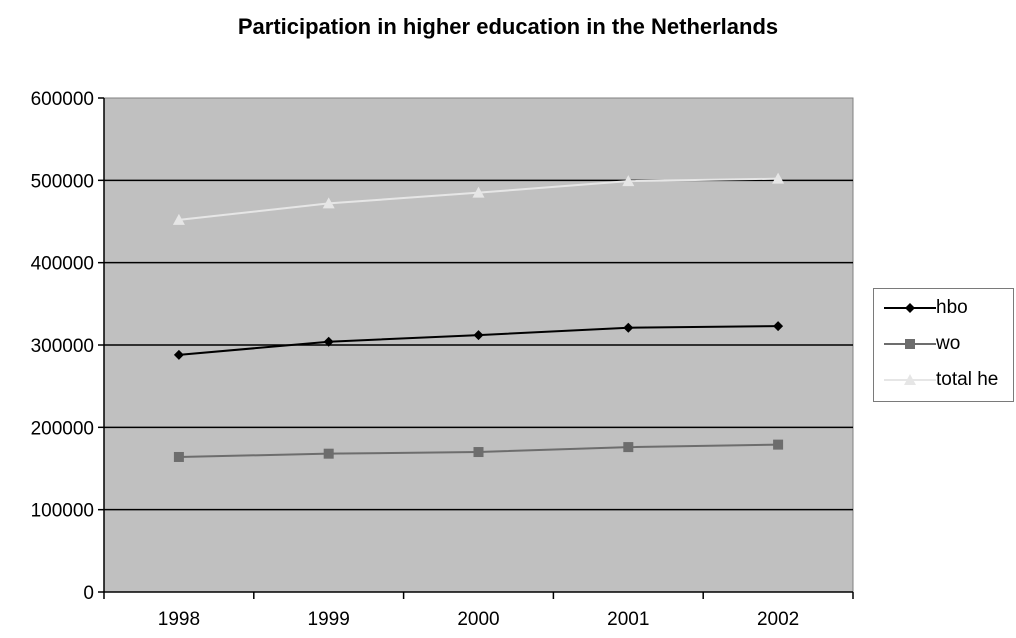 The image size is (1016, 638). Describe the element at coordinates (778, 619) in the screenshot. I see `x-tick-label: 2002` at that location.